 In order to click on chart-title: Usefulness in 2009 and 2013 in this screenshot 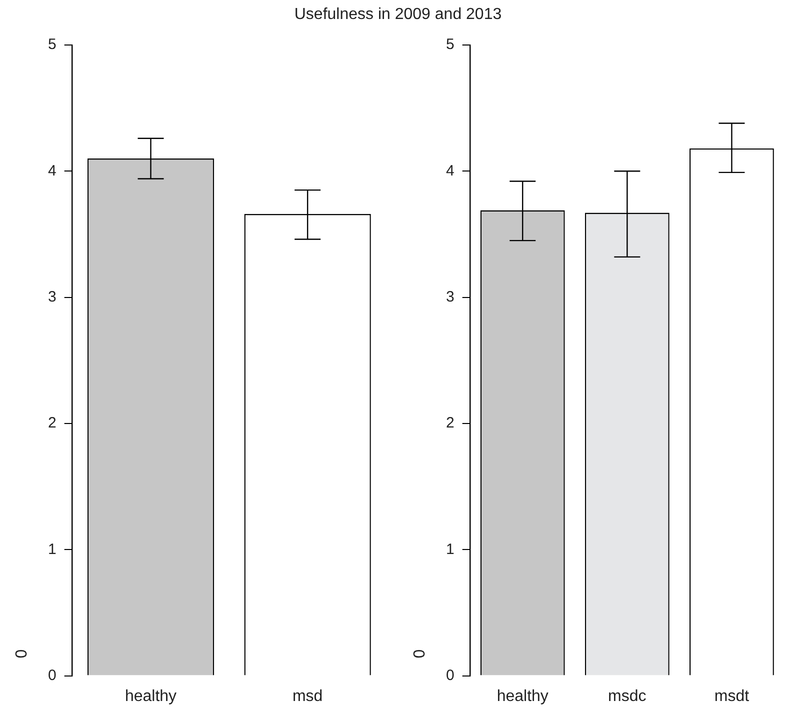, I will do `click(398, 15)`.